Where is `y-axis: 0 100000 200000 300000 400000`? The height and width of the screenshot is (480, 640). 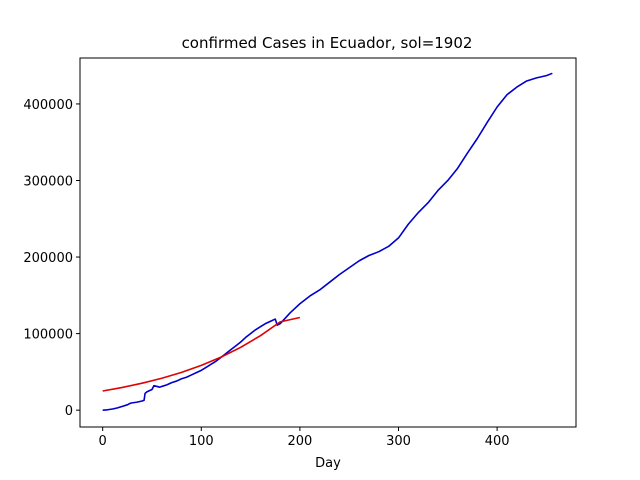
y-axis: 0 100000 200000 300000 400000 is located at coordinates (51, 258).